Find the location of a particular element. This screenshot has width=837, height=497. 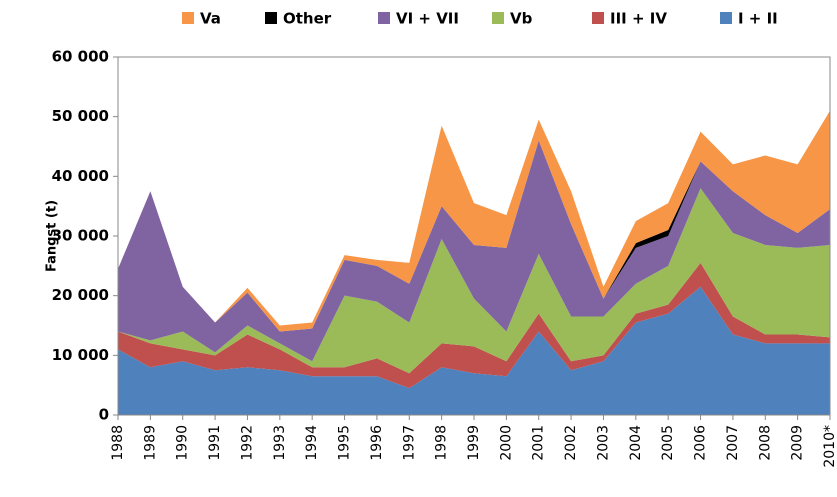

x-tick-label: 1995 is located at coordinates (345, 443).